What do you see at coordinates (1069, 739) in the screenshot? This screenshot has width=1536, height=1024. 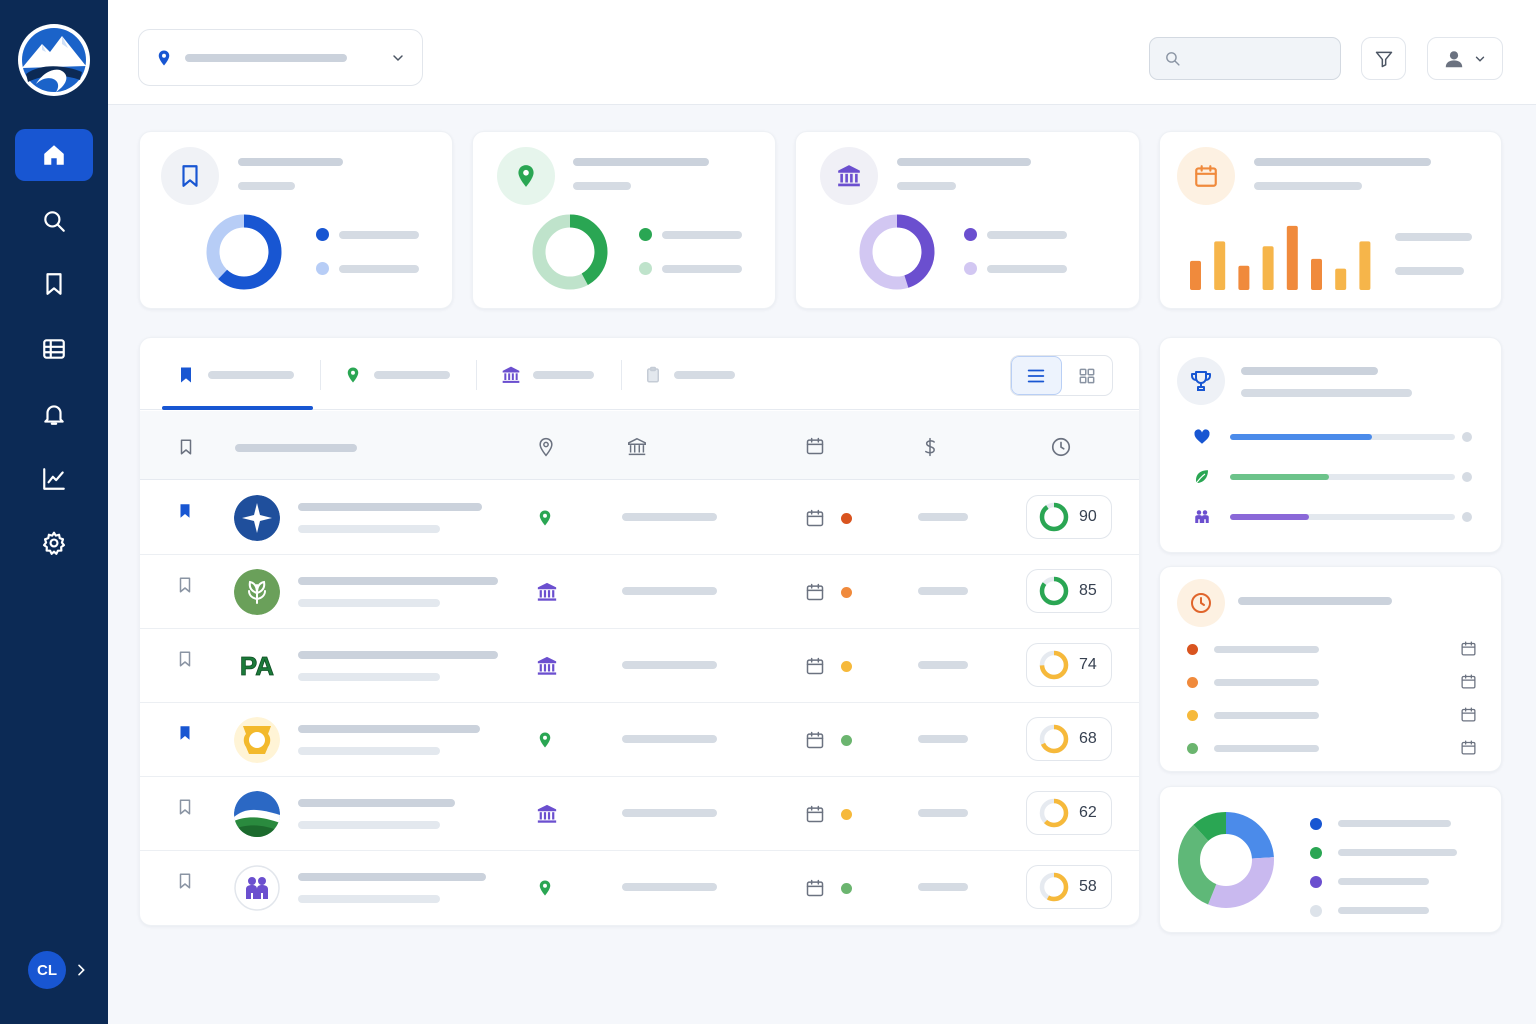 I see `score-badge: 68` at bounding box center [1069, 739].